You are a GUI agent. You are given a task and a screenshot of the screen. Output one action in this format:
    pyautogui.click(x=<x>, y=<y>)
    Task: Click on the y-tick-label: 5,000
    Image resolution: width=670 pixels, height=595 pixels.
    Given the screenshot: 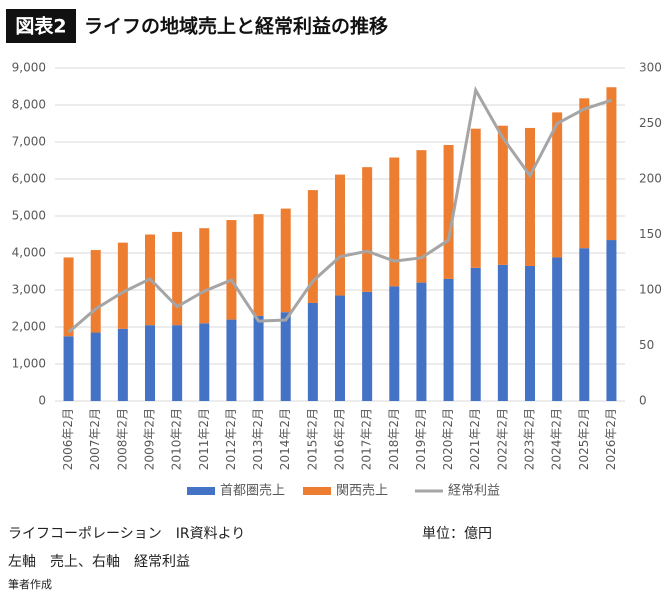 What is the action you would take?
    pyautogui.click(x=29, y=216)
    